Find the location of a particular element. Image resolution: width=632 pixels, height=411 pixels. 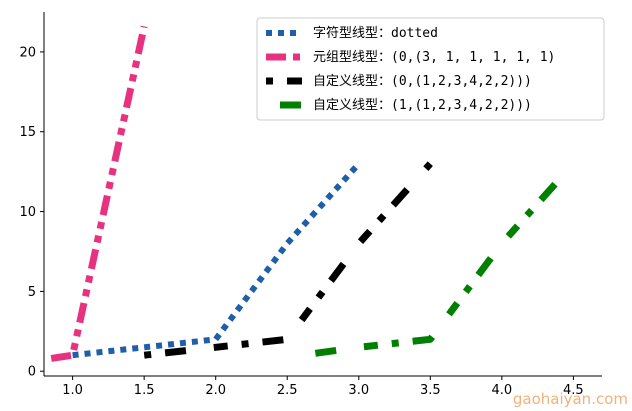

y-tick-label: 10 is located at coordinates (27, 212).